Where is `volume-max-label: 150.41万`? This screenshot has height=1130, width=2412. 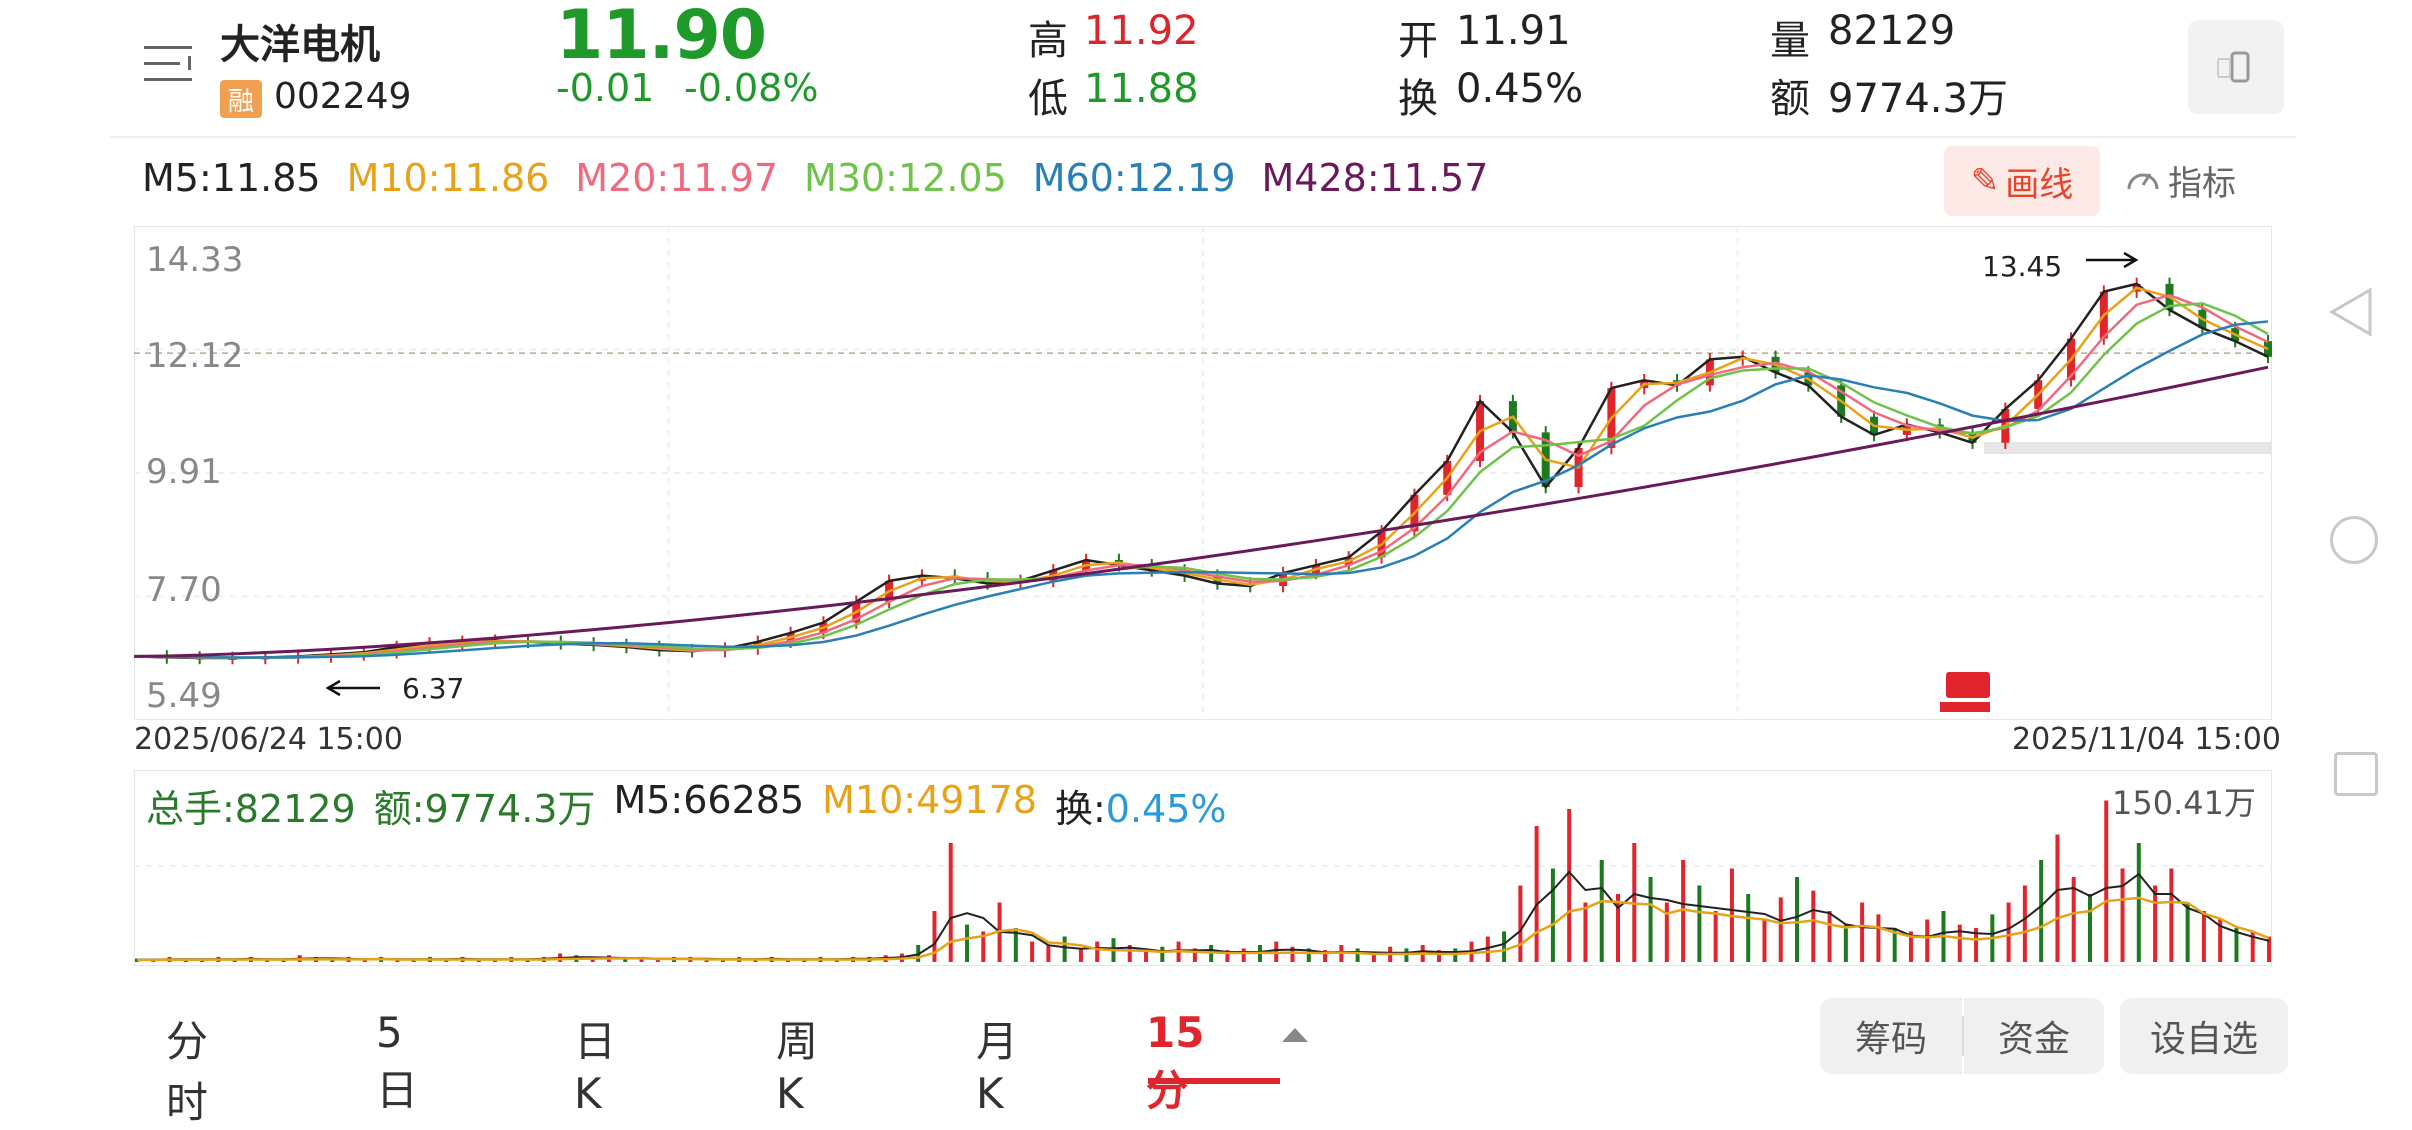
volume-max-label: 150.41万 is located at coordinates (2184, 803).